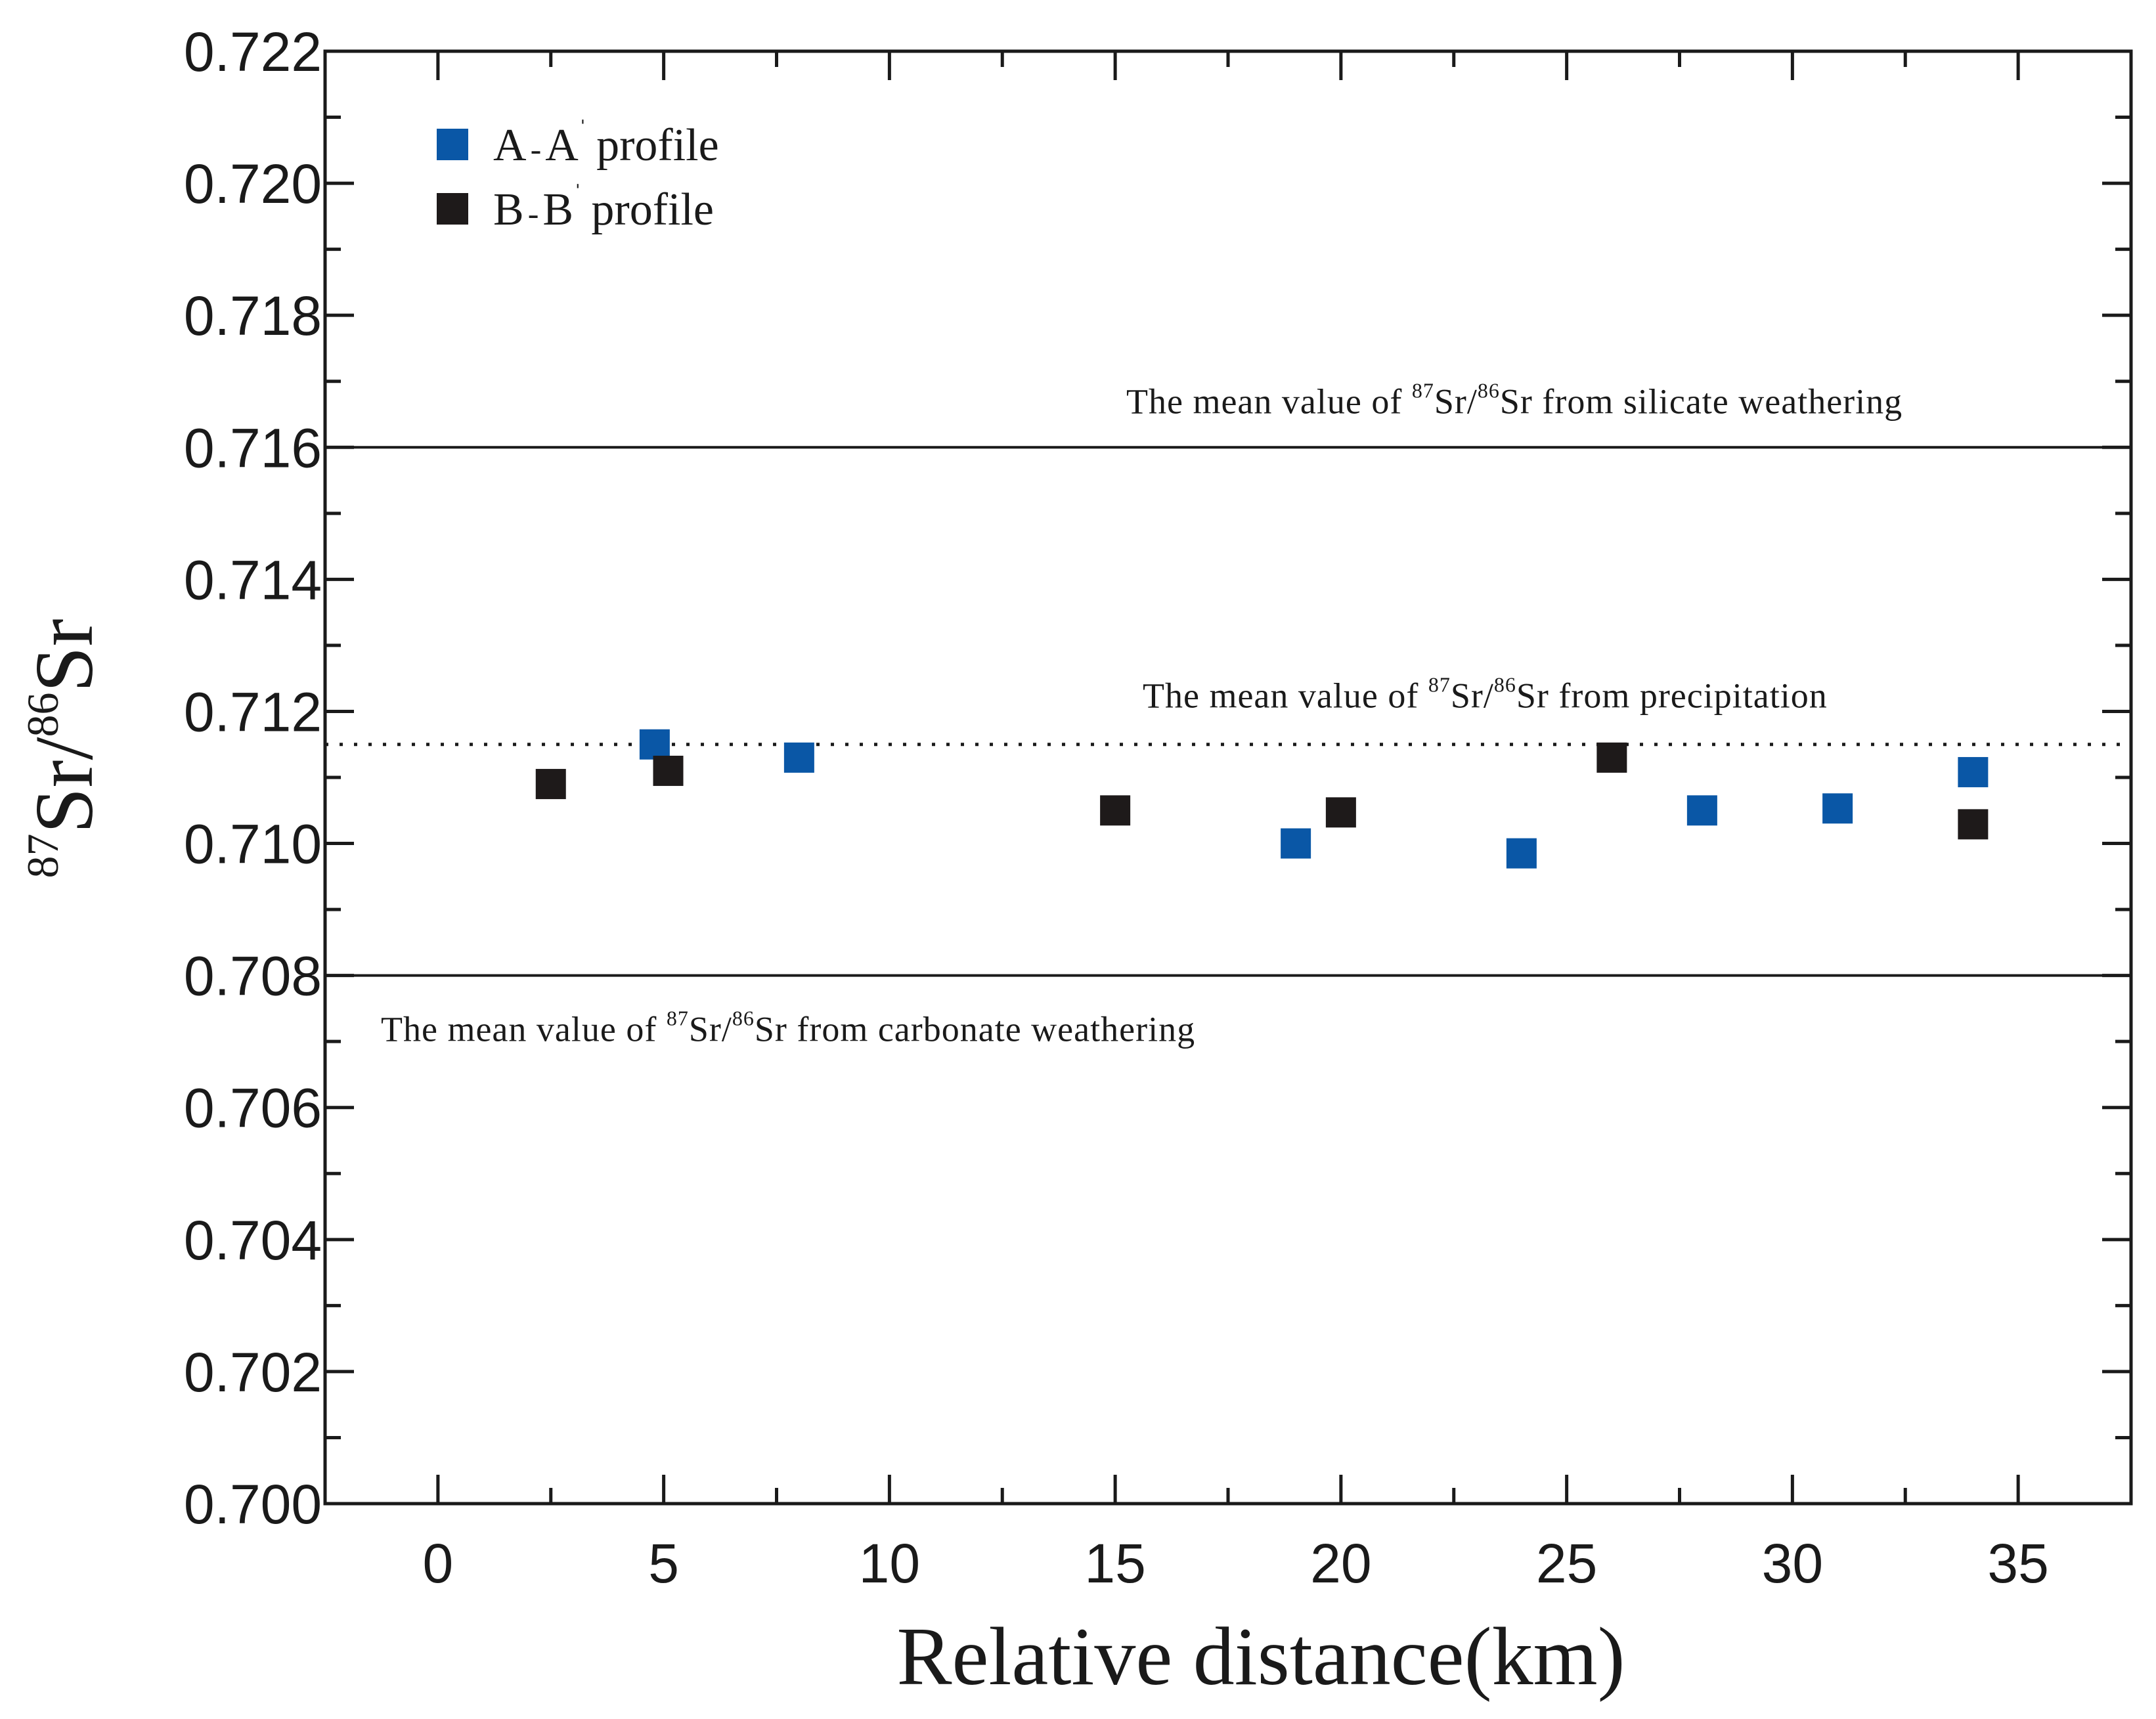  I want to click on y-tick-label: 0.714, so click(253, 580).